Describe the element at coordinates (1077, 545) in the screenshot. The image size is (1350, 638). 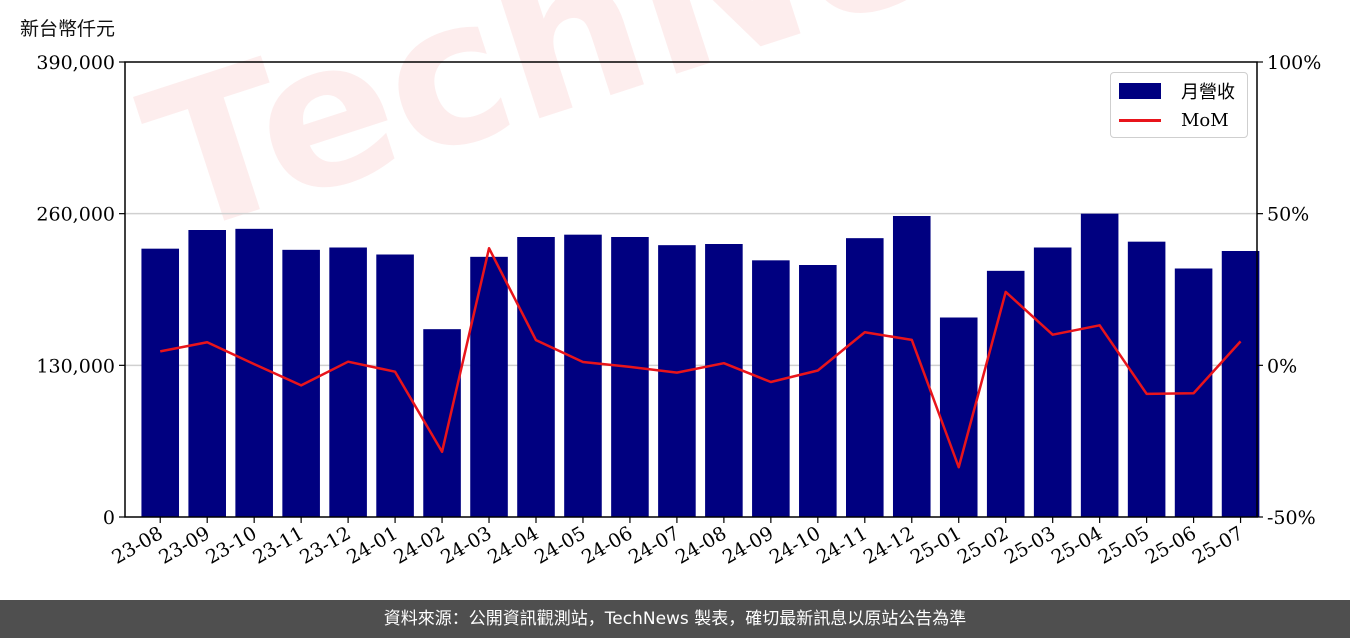
I see `x-tick-label: 25-04` at that location.